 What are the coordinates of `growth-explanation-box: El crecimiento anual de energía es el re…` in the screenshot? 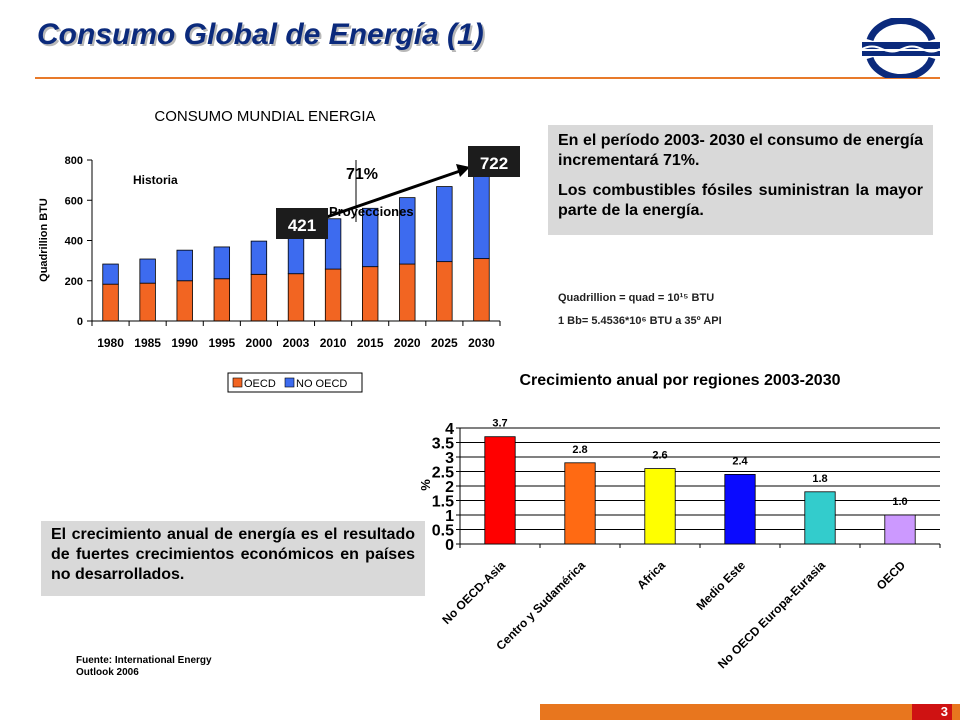 It's located at (233, 558).